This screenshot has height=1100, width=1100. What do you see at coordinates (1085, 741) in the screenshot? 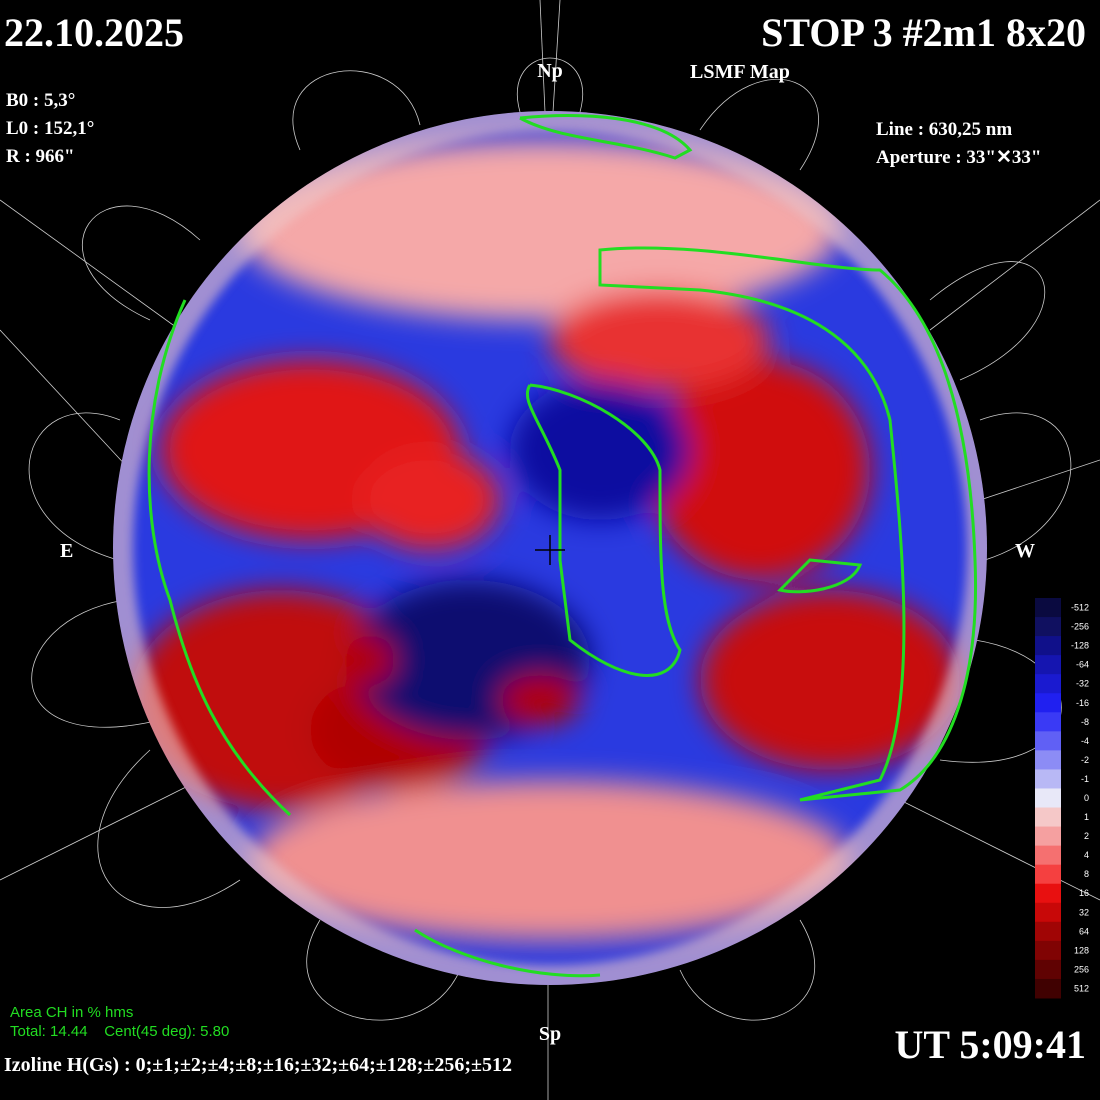
I see `colorbar-label: -4` at bounding box center [1085, 741].